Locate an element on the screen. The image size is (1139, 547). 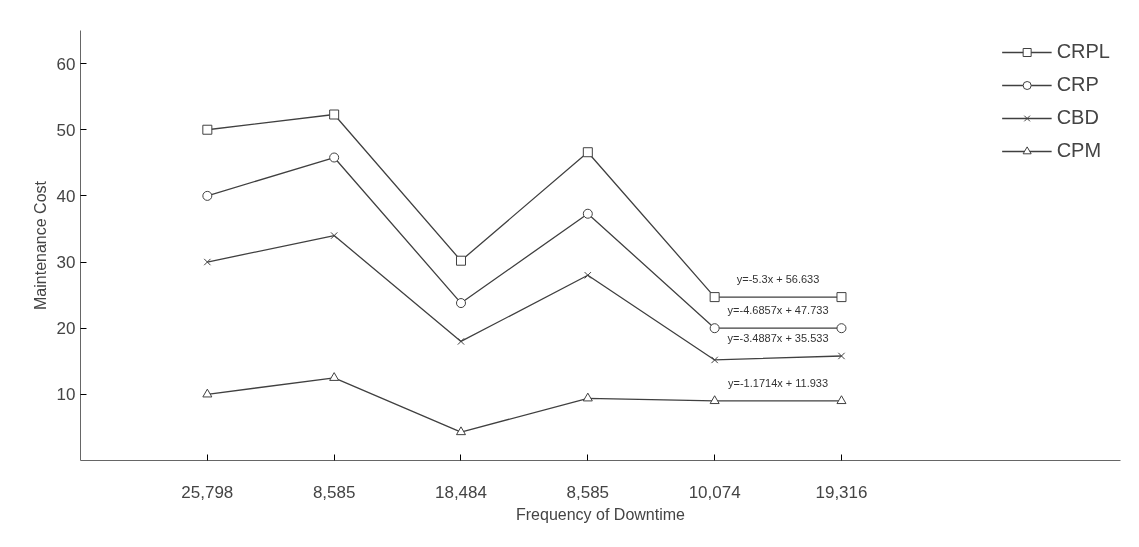
annotation: y=-3.4887x + 35.533 is located at coordinates (778, 337).